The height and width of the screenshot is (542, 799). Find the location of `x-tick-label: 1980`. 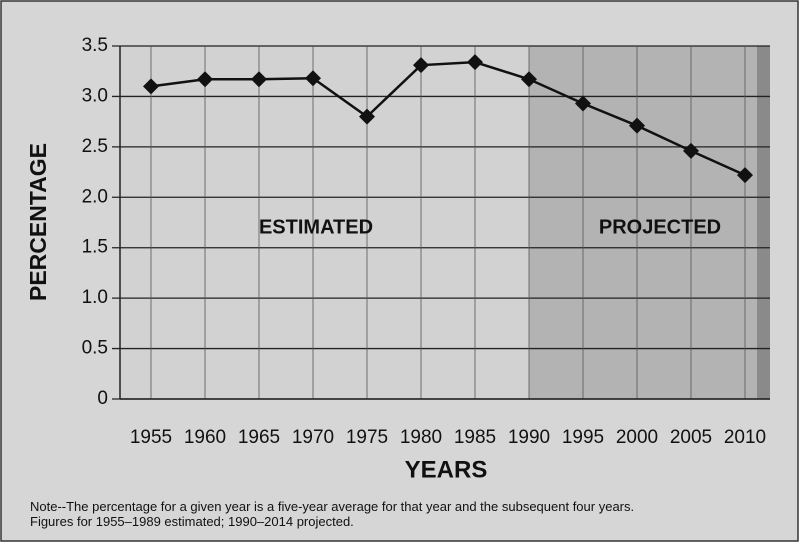

x-tick-label: 1980 is located at coordinates (421, 437).